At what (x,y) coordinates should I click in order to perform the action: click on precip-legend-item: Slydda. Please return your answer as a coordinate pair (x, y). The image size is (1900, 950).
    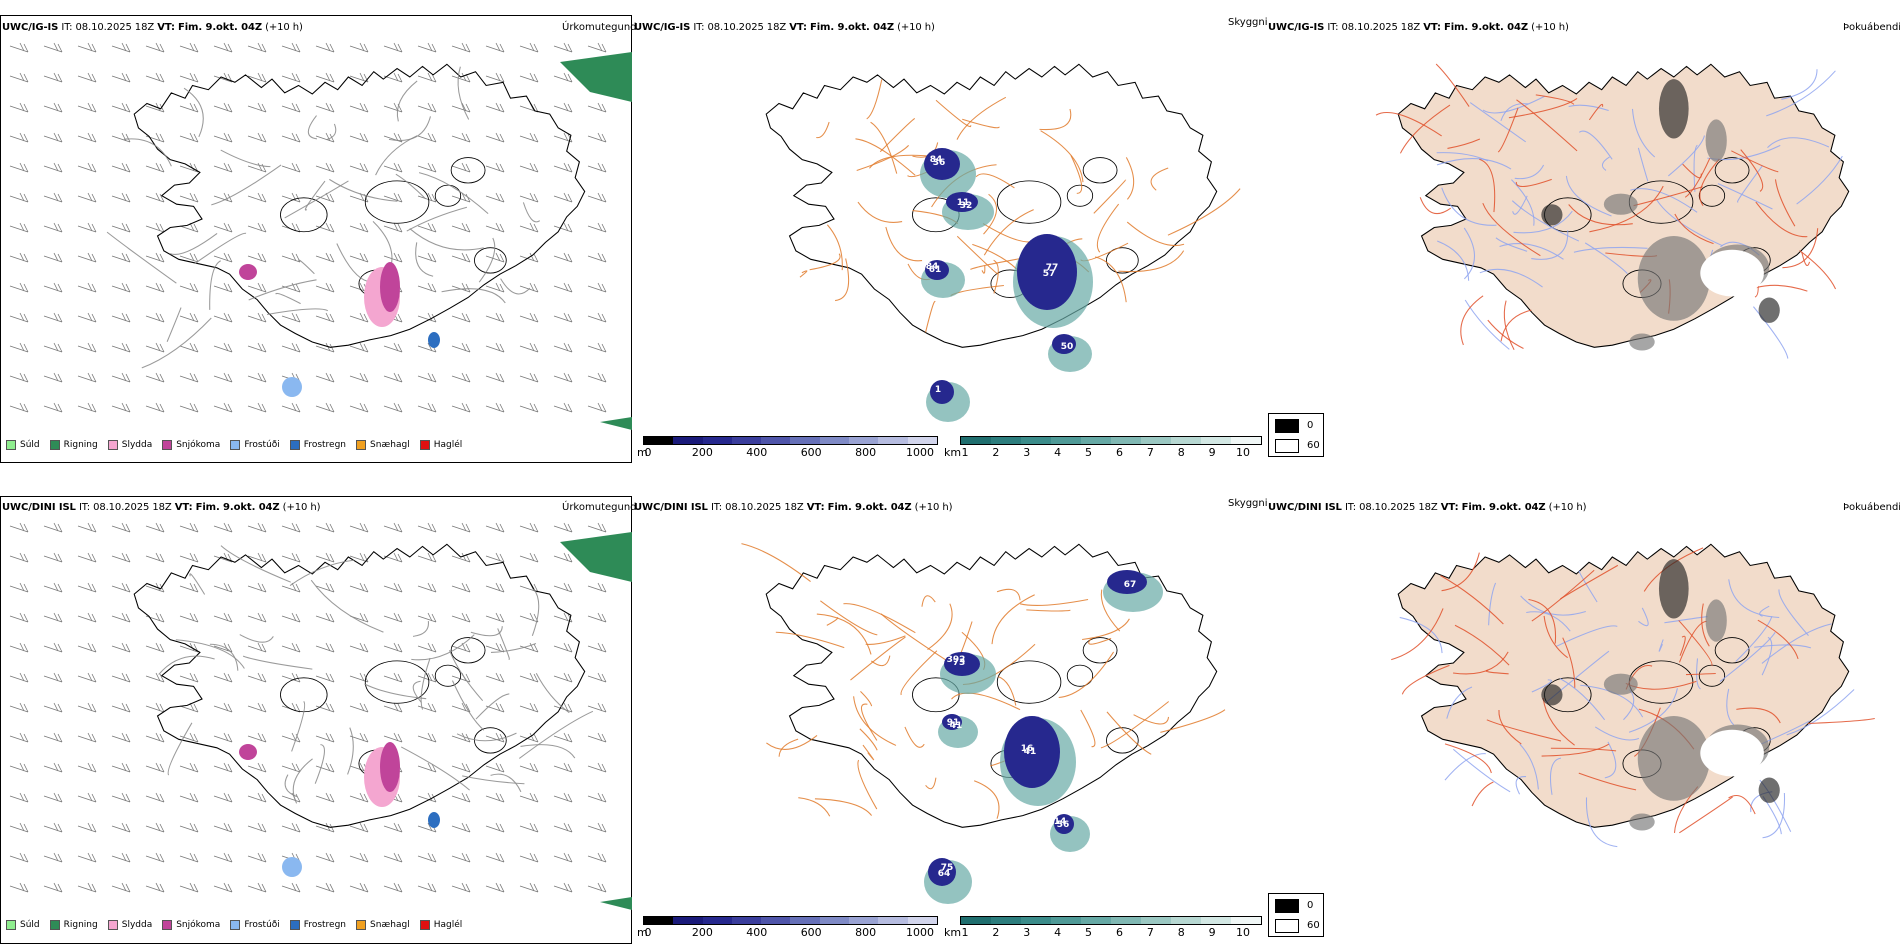
    Looking at the image, I should click on (129, 445).